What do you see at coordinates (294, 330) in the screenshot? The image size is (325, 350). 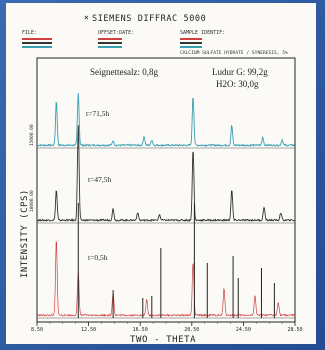 I see `x-tick-label-5: 28.50` at bounding box center [294, 330].